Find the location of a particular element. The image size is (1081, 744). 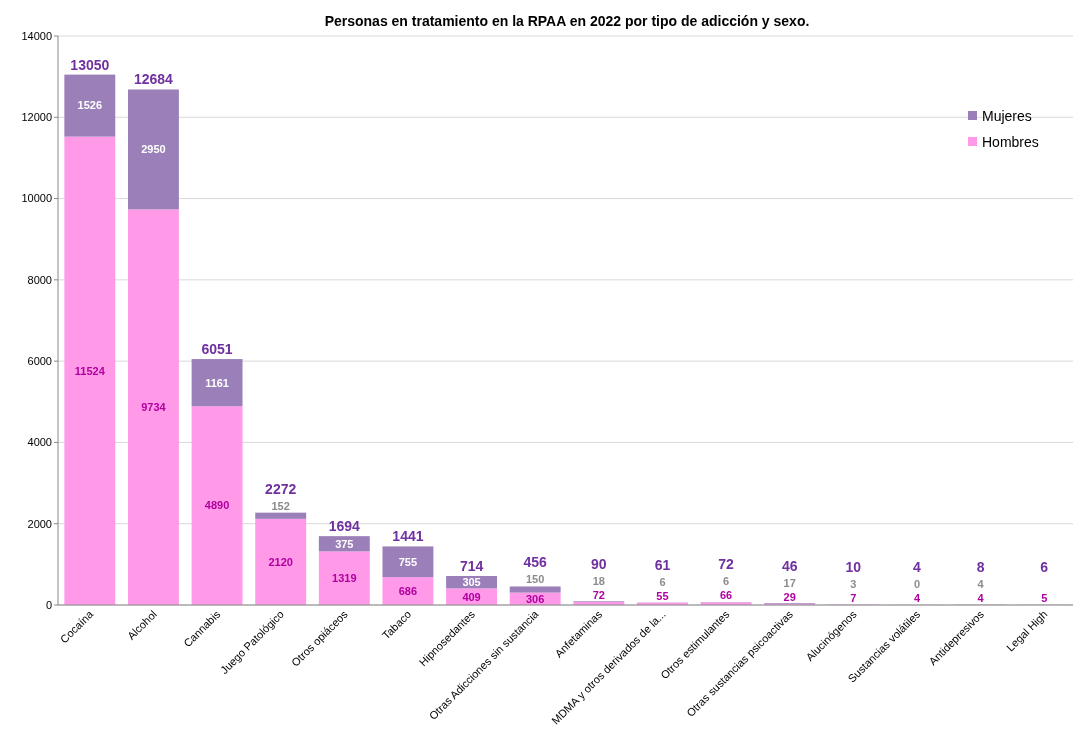

data-label: 2120 is located at coordinates (280, 561).